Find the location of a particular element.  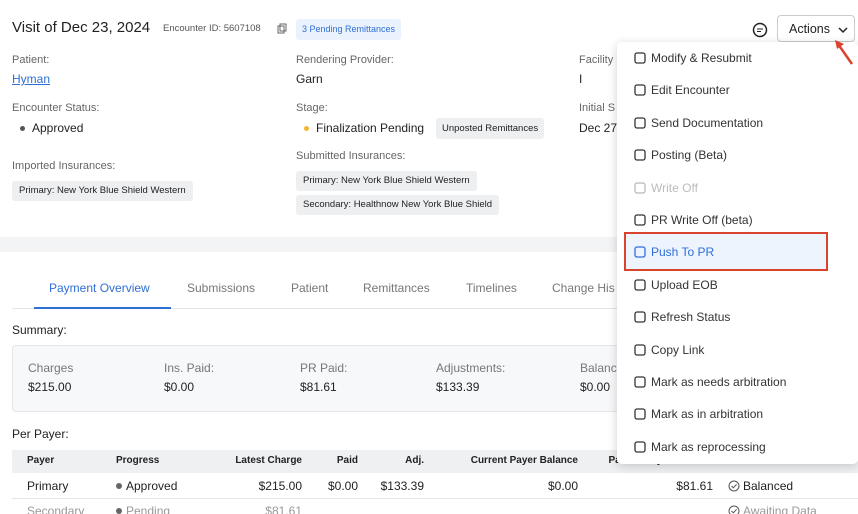

menu-item: Mark as reprocessing is located at coordinates (708, 446).